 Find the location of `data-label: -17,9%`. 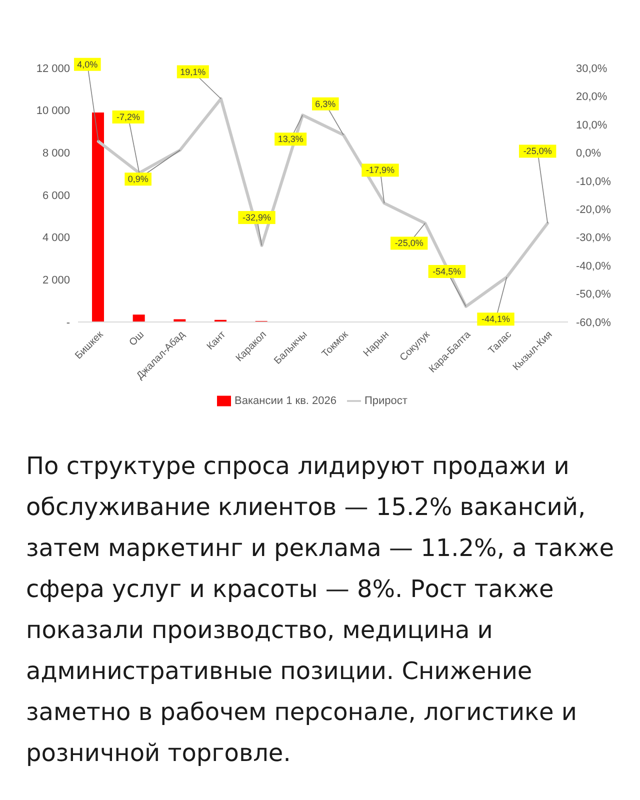

data-label: -17,9% is located at coordinates (380, 170).